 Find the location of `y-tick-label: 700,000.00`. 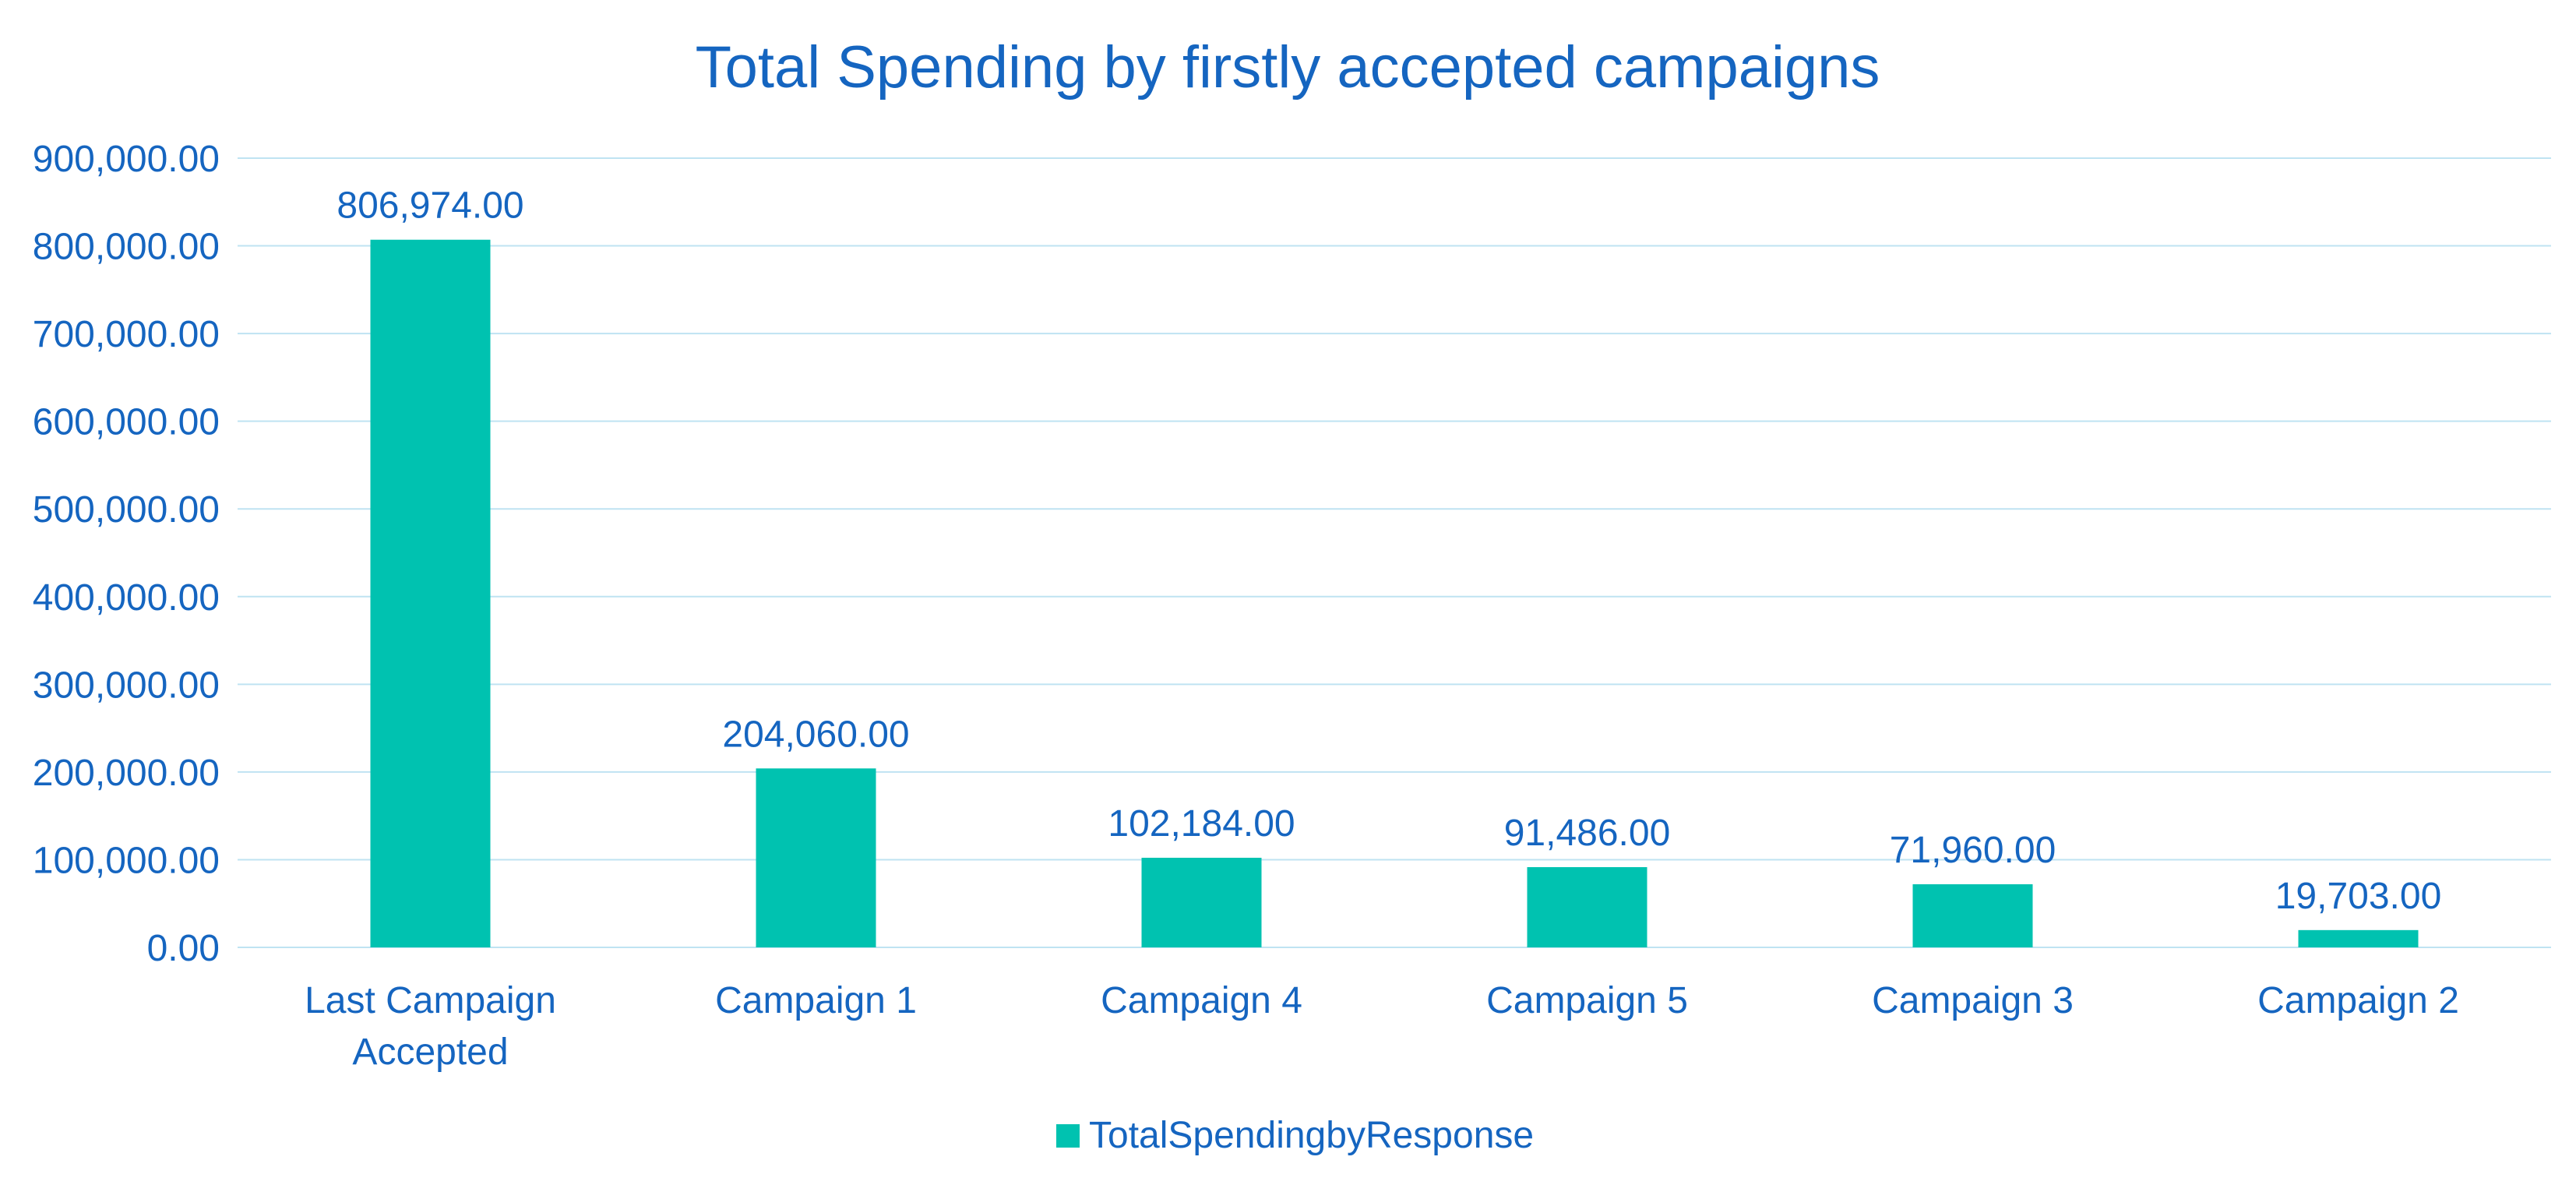

y-tick-label: 700,000.00 is located at coordinates (126, 334).